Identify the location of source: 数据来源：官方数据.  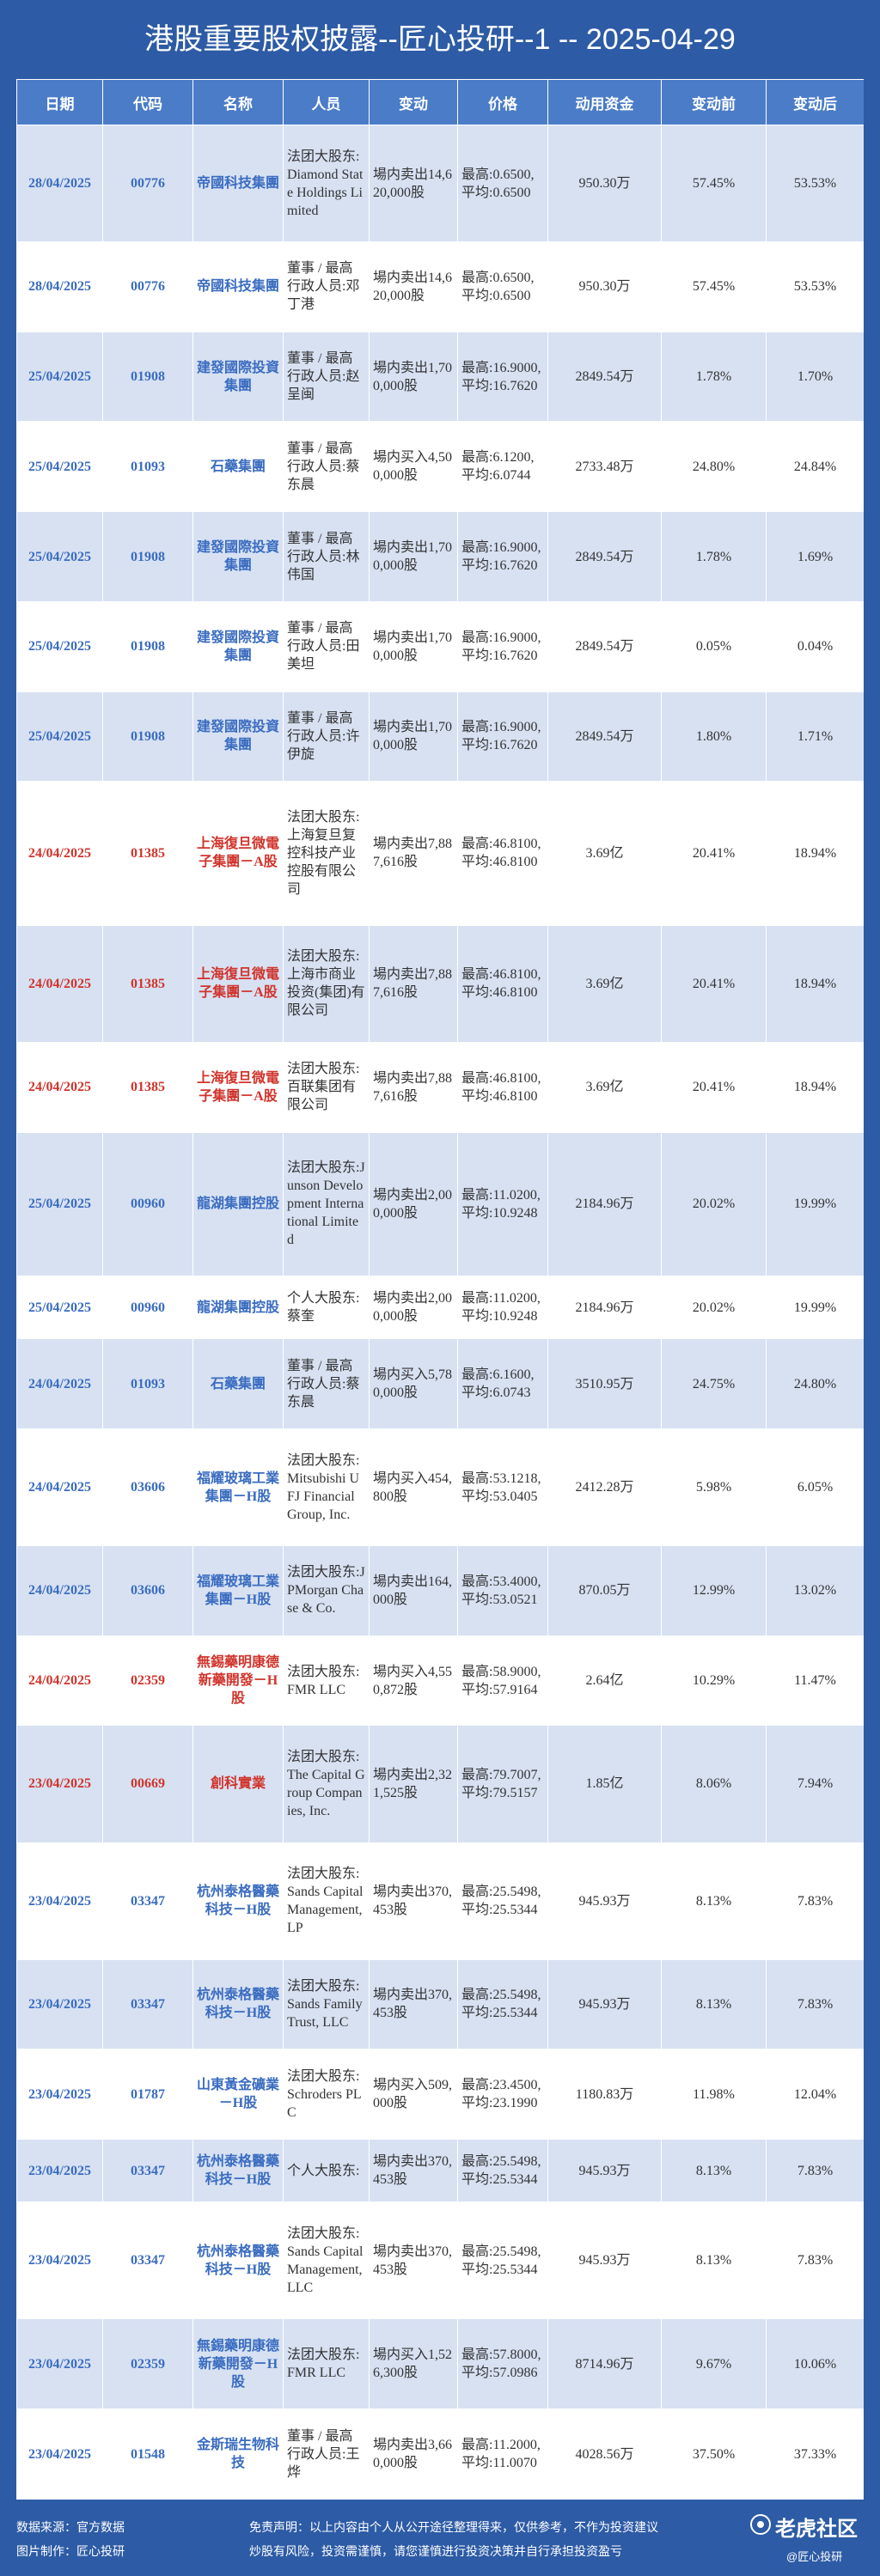
(70, 2527).